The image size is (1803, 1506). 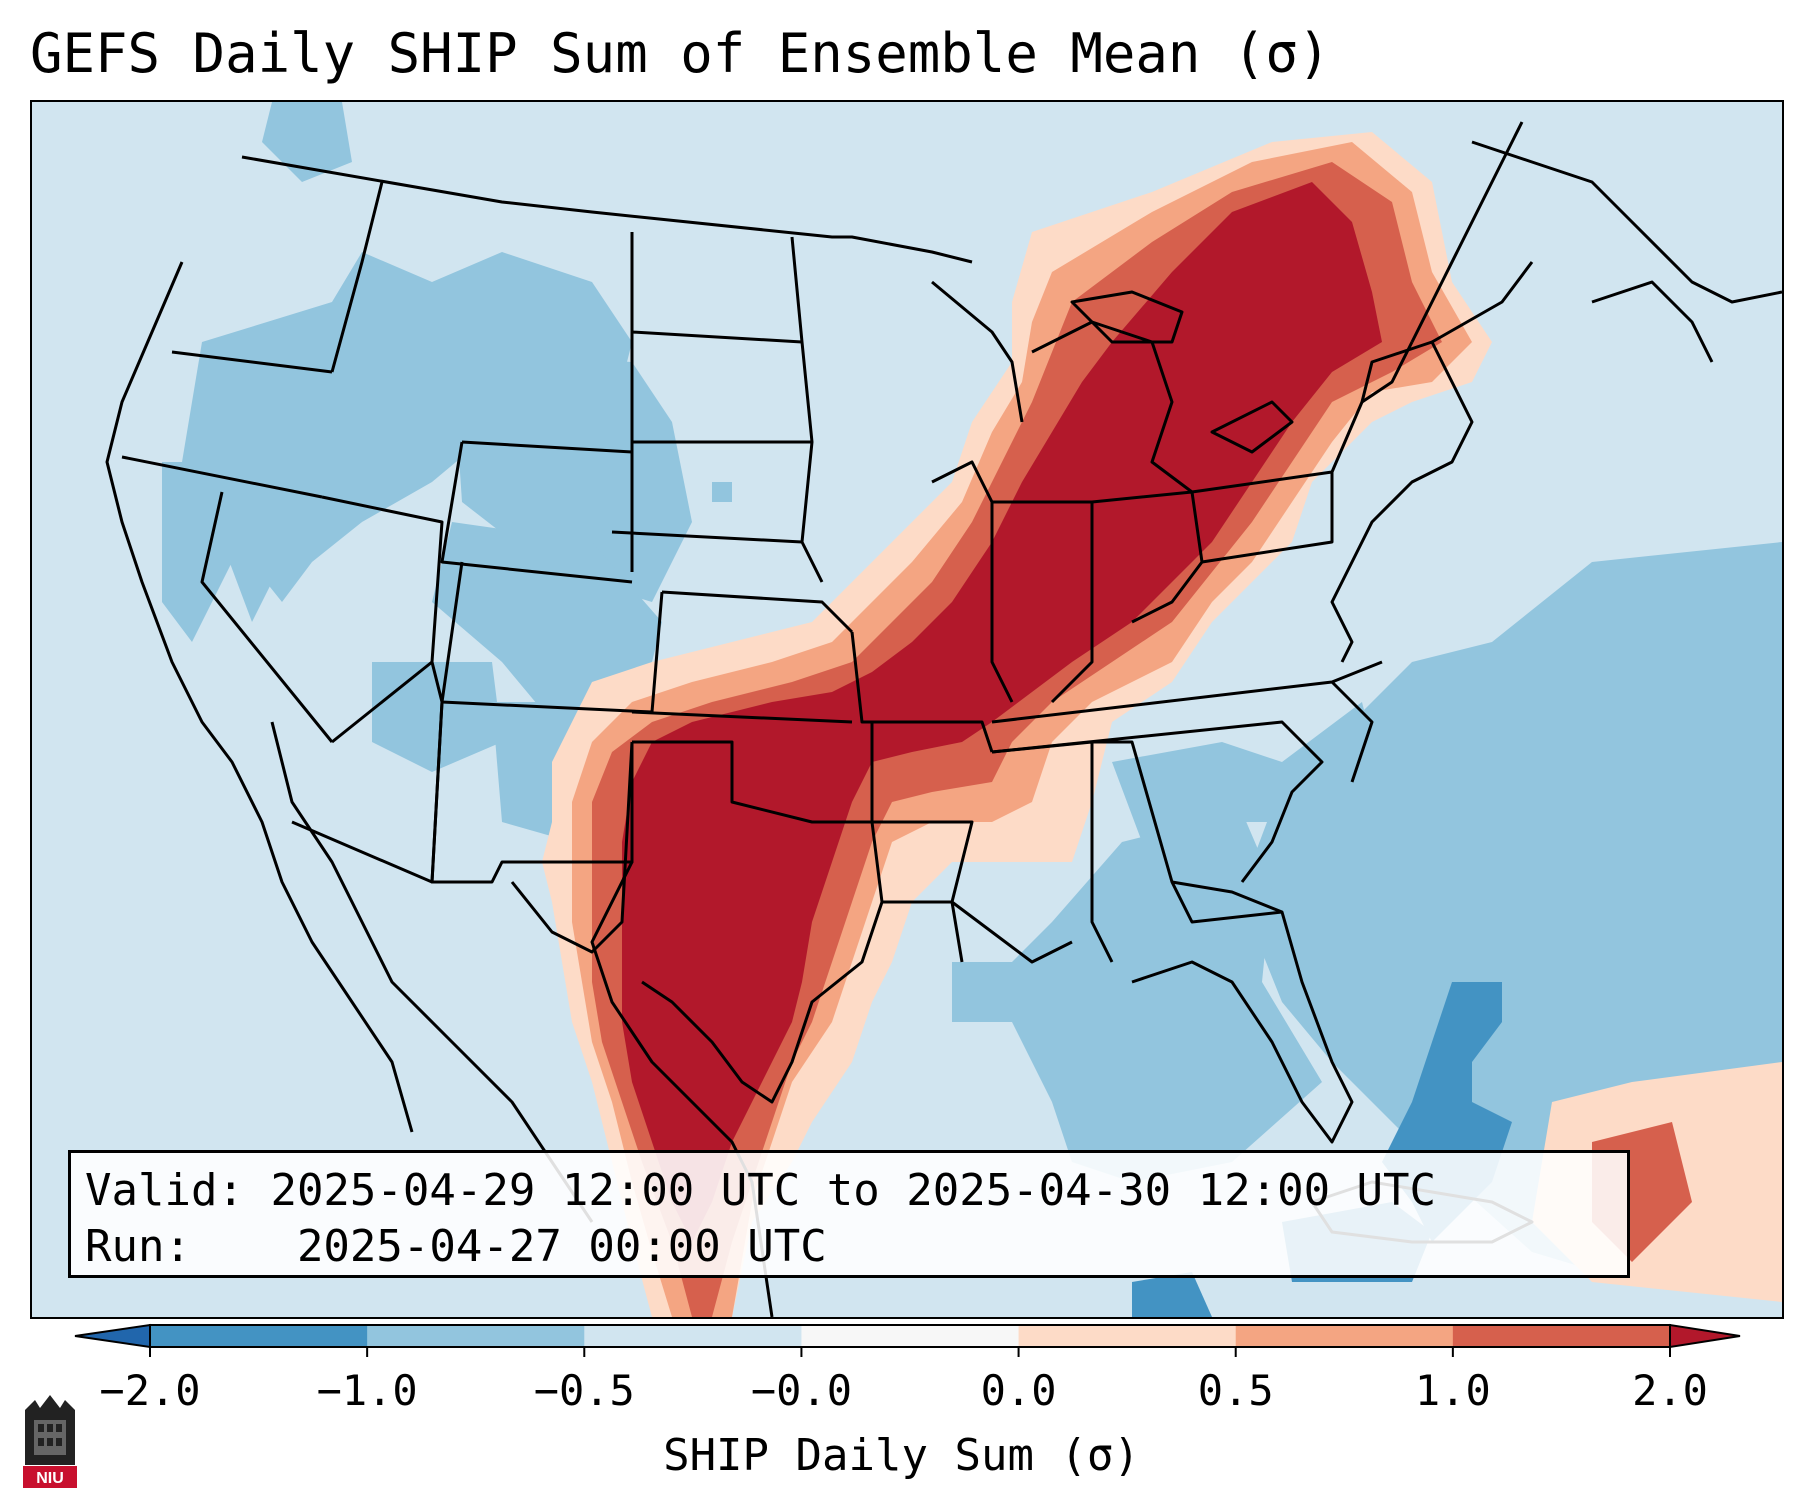 What do you see at coordinates (164, 1190) in the screenshot?
I see `valid-label: Valid:` at bounding box center [164, 1190].